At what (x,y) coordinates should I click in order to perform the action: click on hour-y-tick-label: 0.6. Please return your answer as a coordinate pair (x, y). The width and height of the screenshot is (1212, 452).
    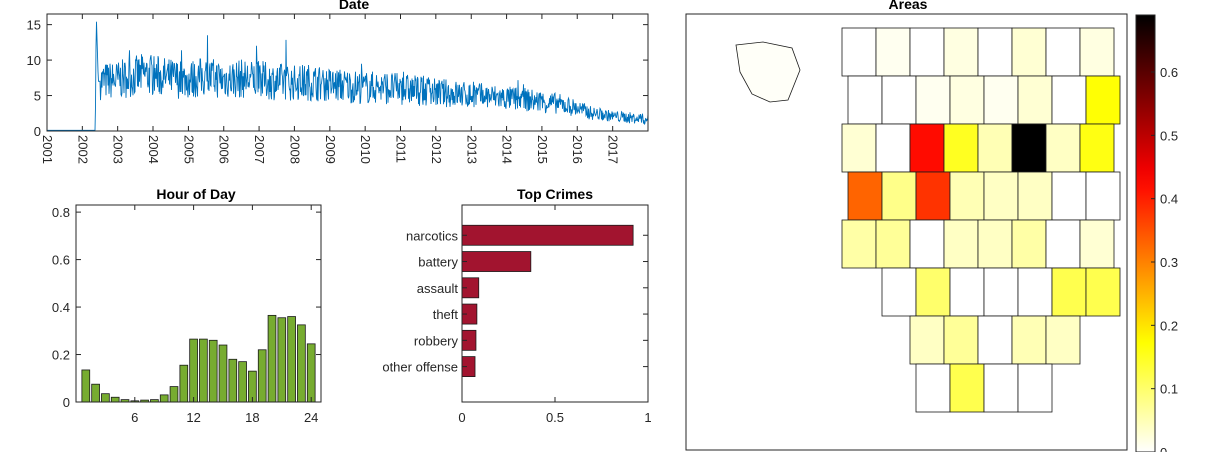
    Looking at the image, I should click on (61, 260).